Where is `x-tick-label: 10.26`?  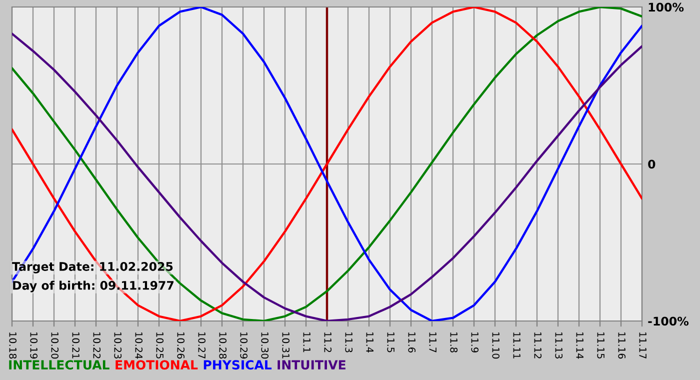 x-tick-label: 10.26 is located at coordinates (181, 345).